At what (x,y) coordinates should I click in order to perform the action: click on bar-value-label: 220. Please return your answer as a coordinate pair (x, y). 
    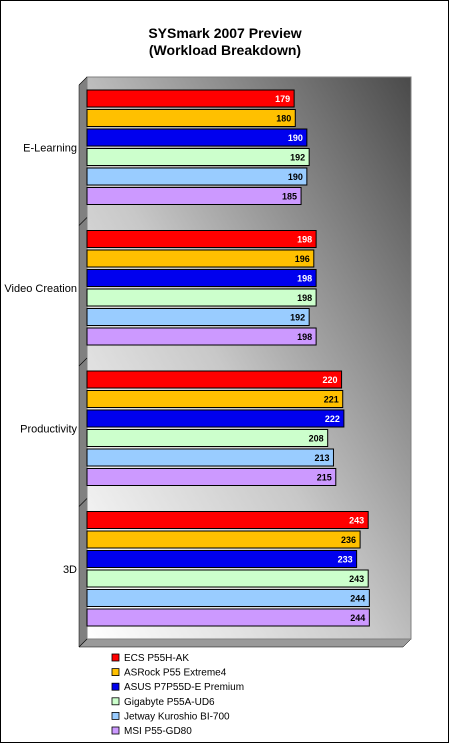
    Looking at the image, I should click on (330, 380).